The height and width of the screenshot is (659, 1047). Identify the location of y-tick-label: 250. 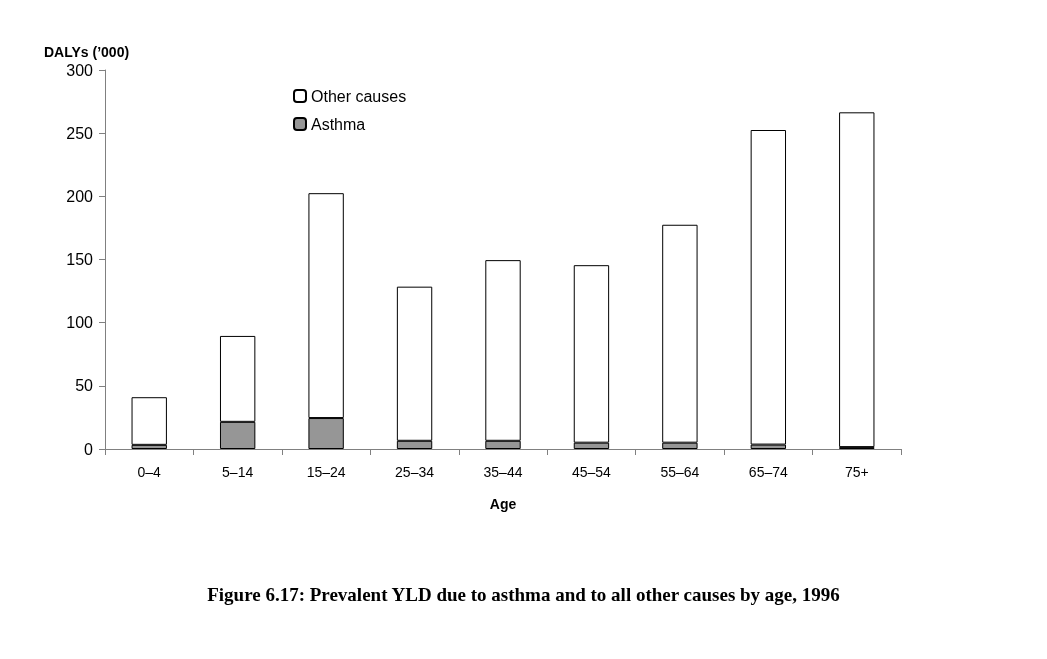
(80, 133).